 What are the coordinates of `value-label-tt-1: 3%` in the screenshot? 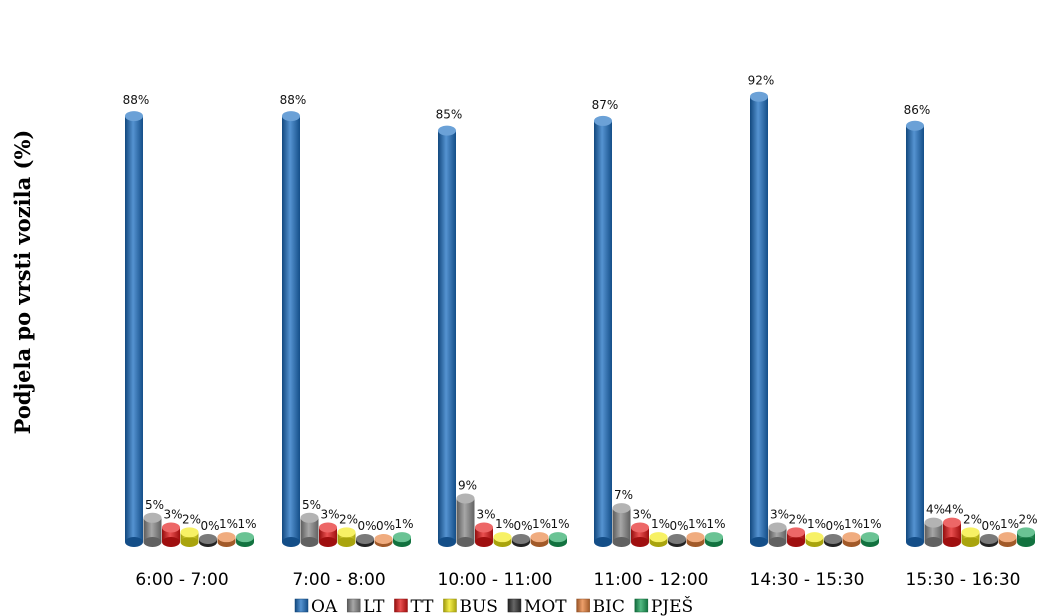 It's located at (329, 514).